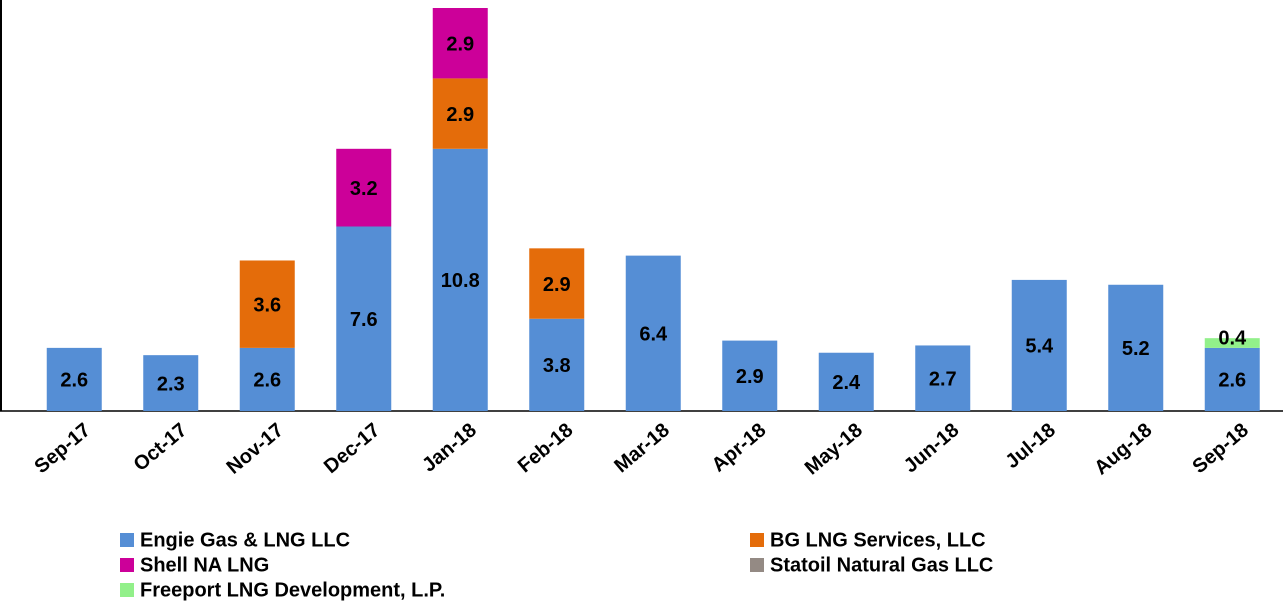 Image resolution: width=1283 pixels, height=609 pixels. What do you see at coordinates (739, 448) in the screenshot?
I see `x-tick-label: Apr-18` at bounding box center [739, 448].